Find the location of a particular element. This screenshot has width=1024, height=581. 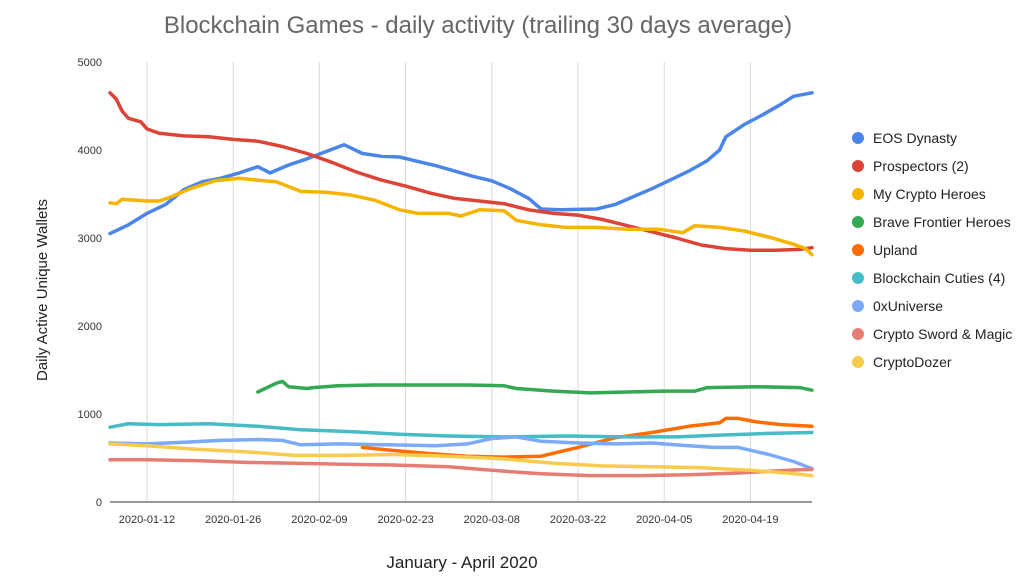

x-tick-label: 2020-02-23 is located at coordinates (405, 520).